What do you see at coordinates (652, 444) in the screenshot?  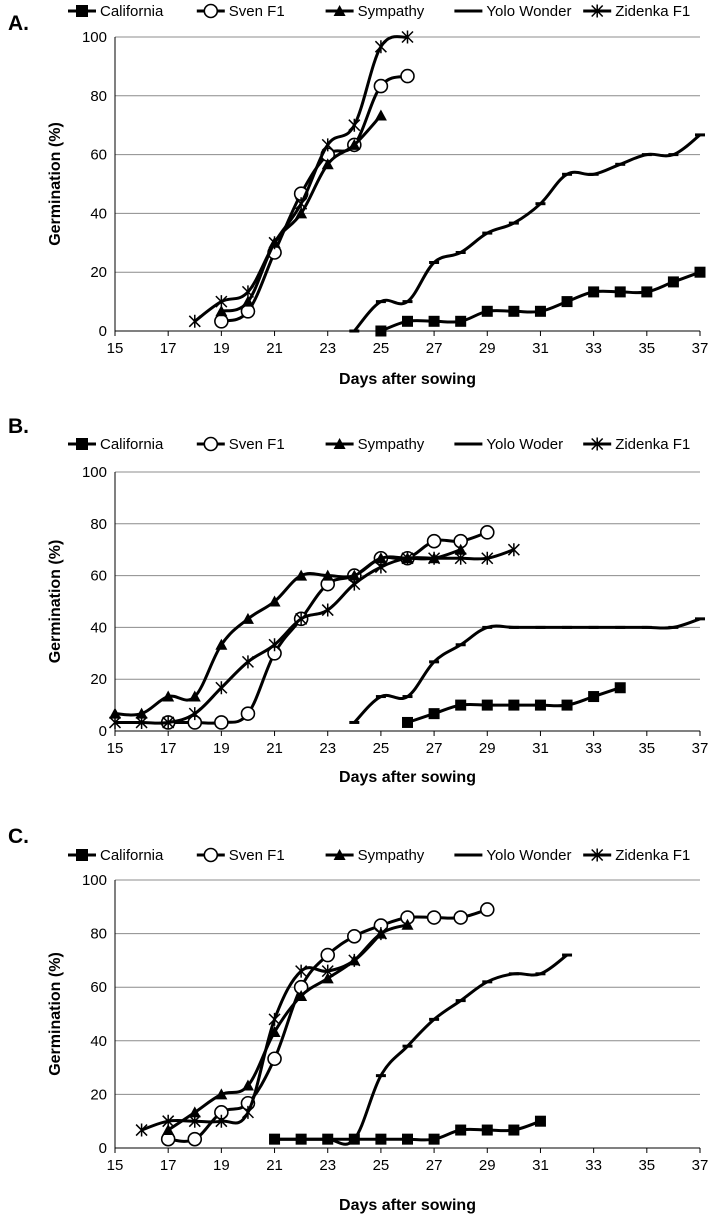 I see `chart-b-legend-label: Zidenka F1` at bounding box center [652, 444].